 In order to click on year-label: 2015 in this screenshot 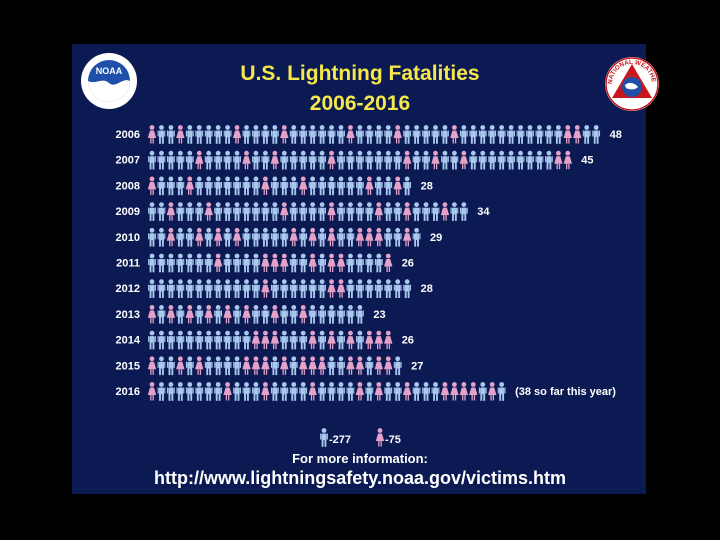, I will do `click(128, 366)`.